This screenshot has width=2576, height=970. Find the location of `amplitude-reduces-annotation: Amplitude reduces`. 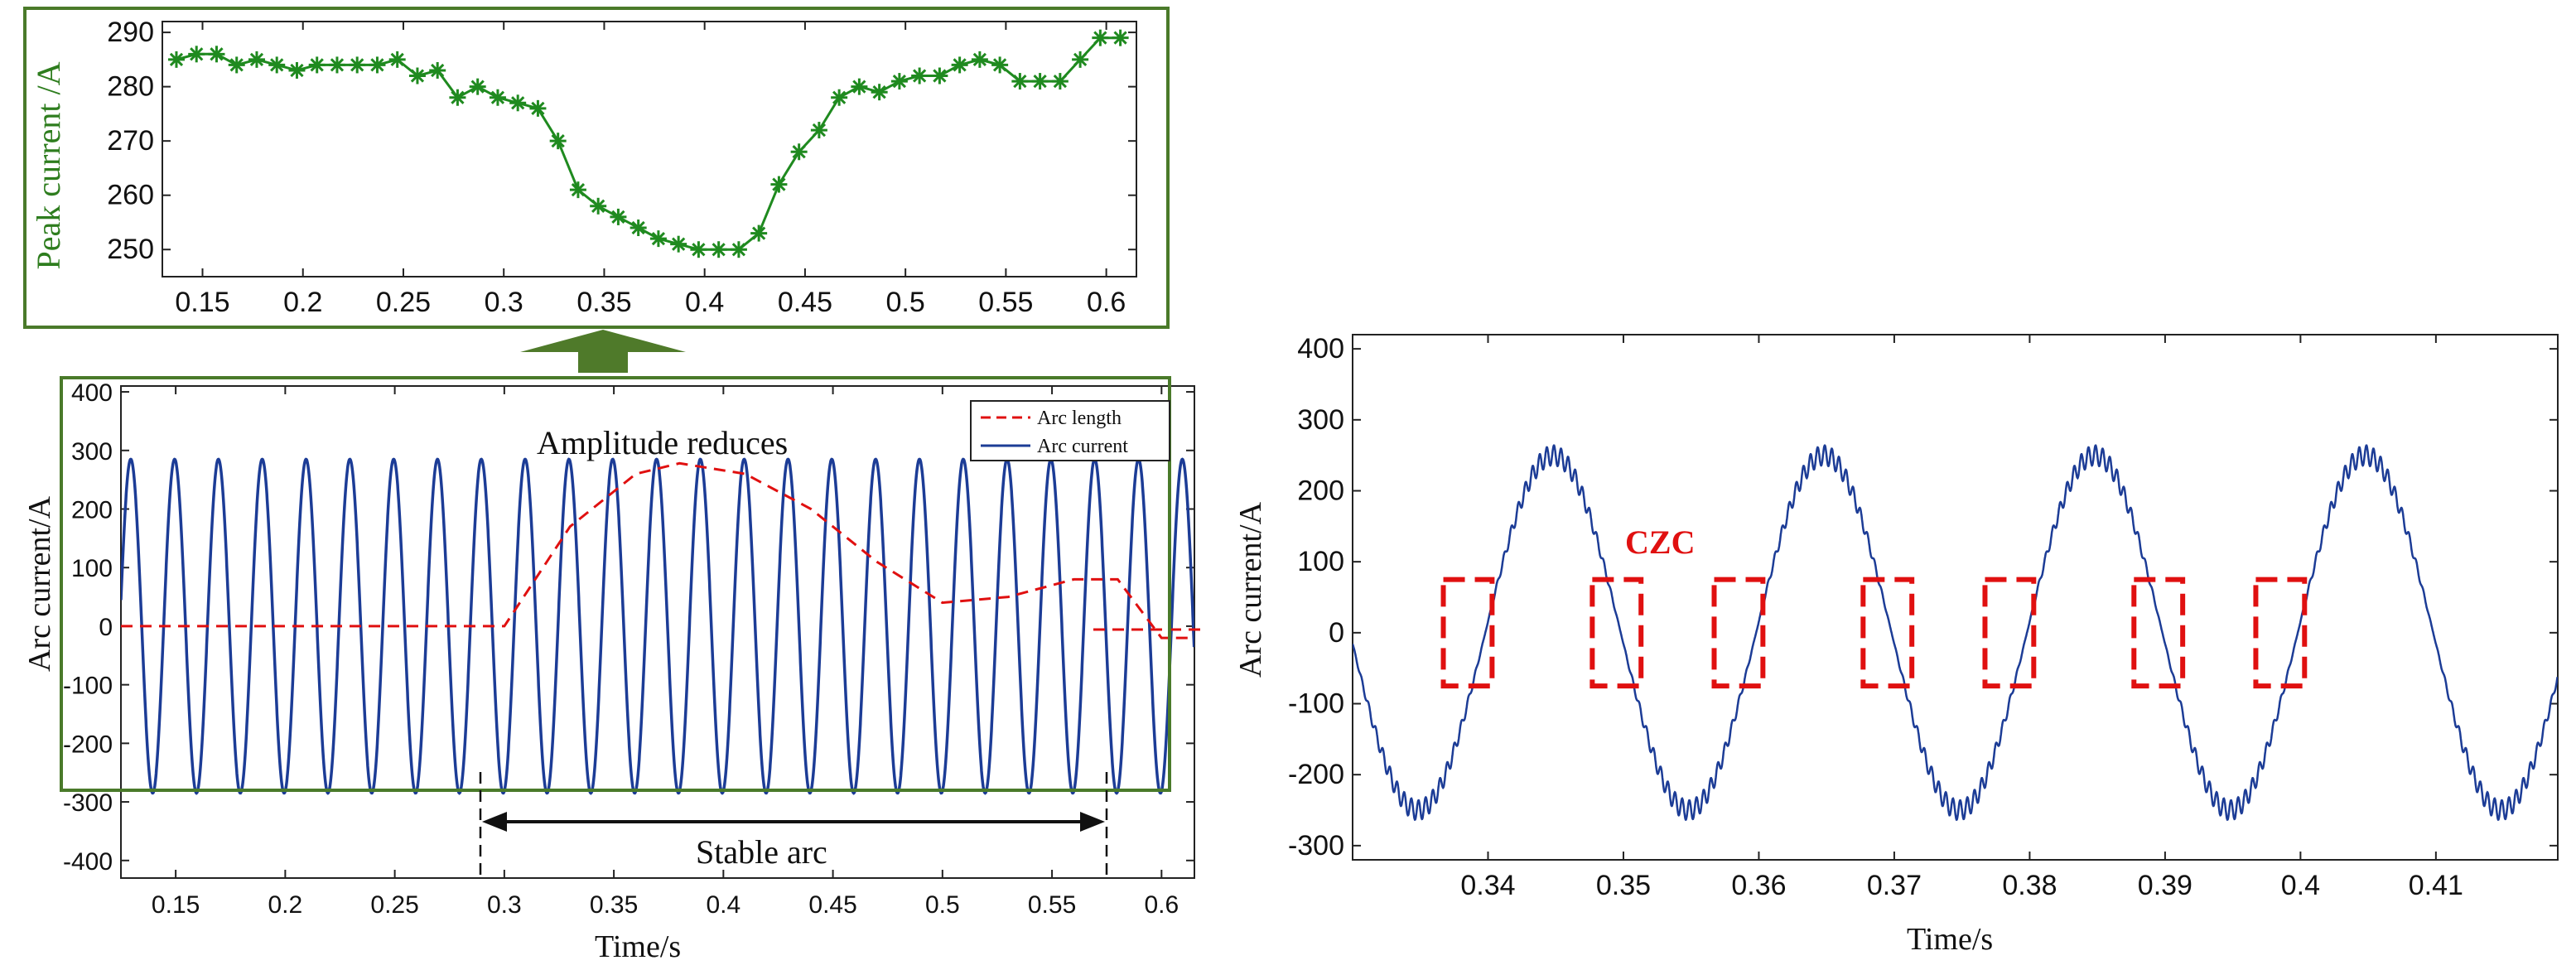

amplitude-reduces-annotation: Amplitude reduces is located at coordinates (662, 442).